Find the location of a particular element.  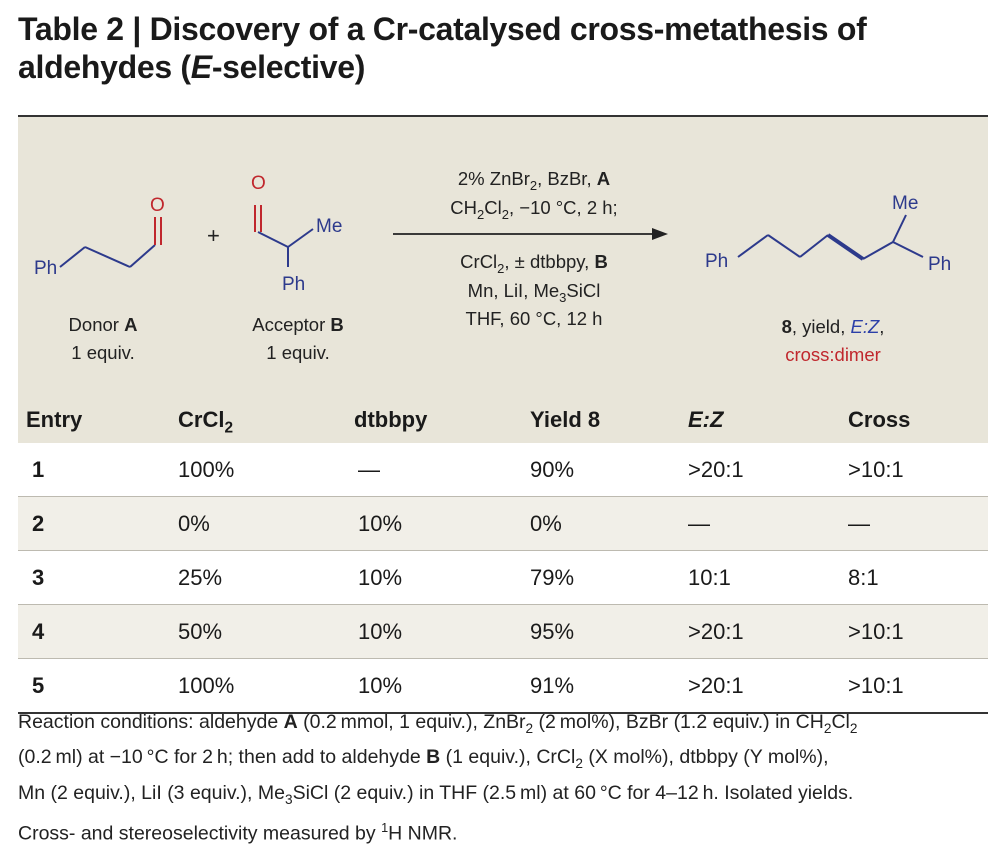

table-row: 2 0% 10% 0% — — is located at coordinates (503, 523).